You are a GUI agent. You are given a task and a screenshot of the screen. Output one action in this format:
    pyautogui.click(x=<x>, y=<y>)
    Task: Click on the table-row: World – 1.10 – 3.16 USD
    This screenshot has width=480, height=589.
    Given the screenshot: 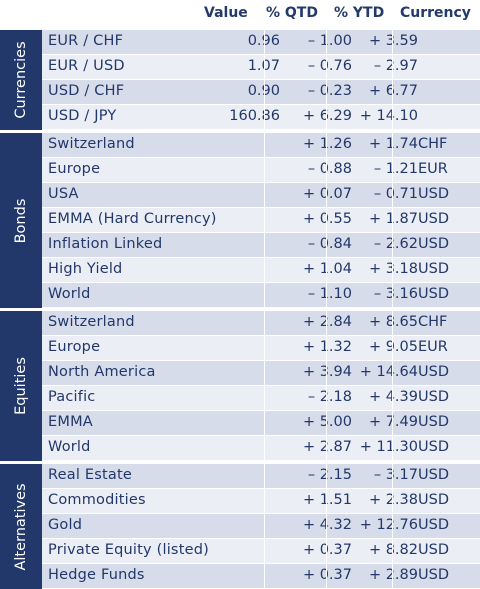 What is the action you would take?
    pyautogui.click(x=261, y=295)
    